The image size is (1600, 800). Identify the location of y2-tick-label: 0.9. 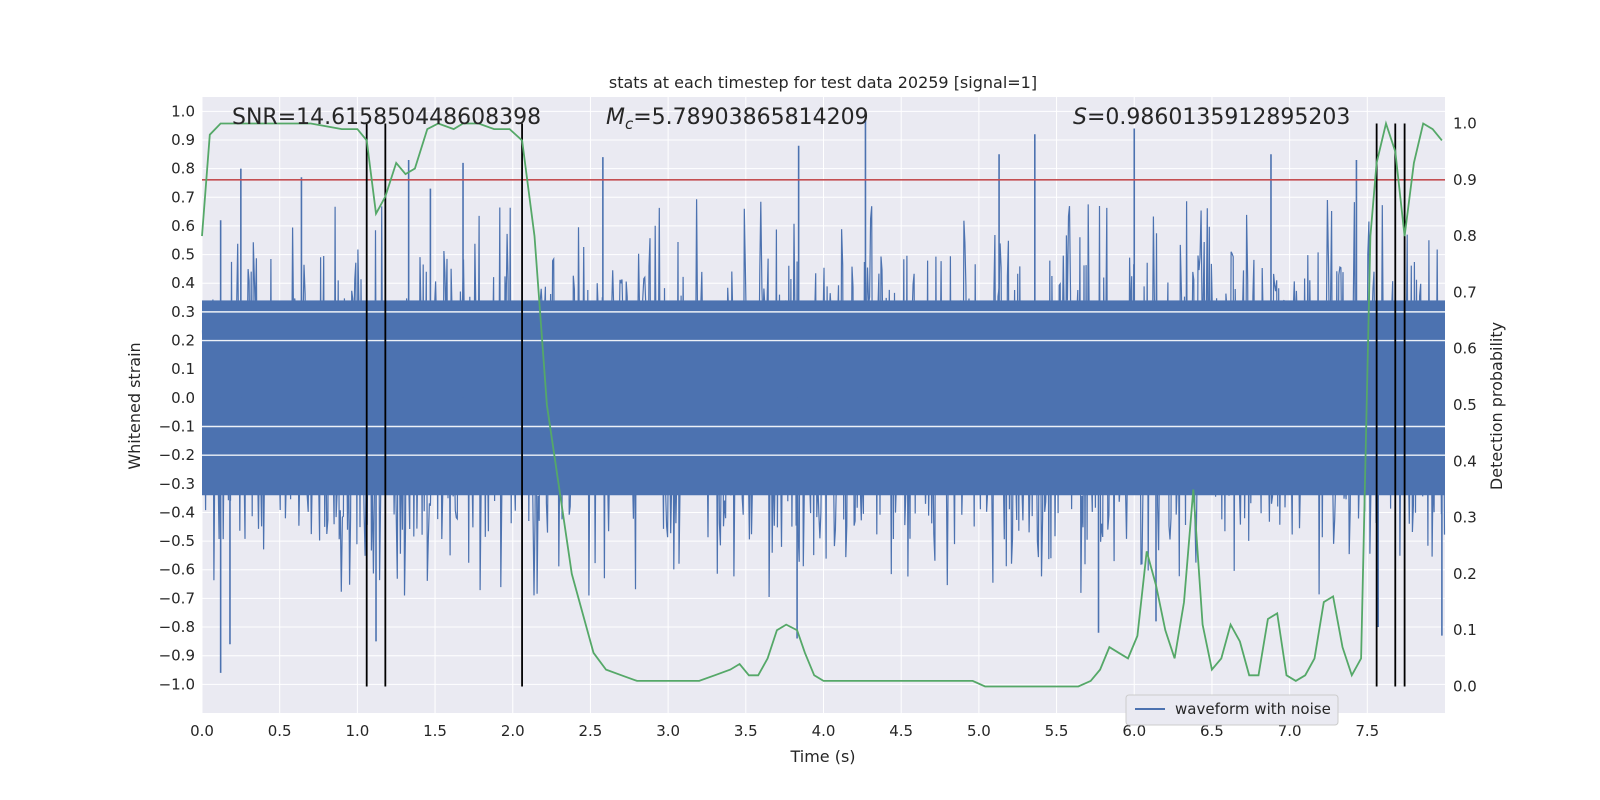
(1465, 180).